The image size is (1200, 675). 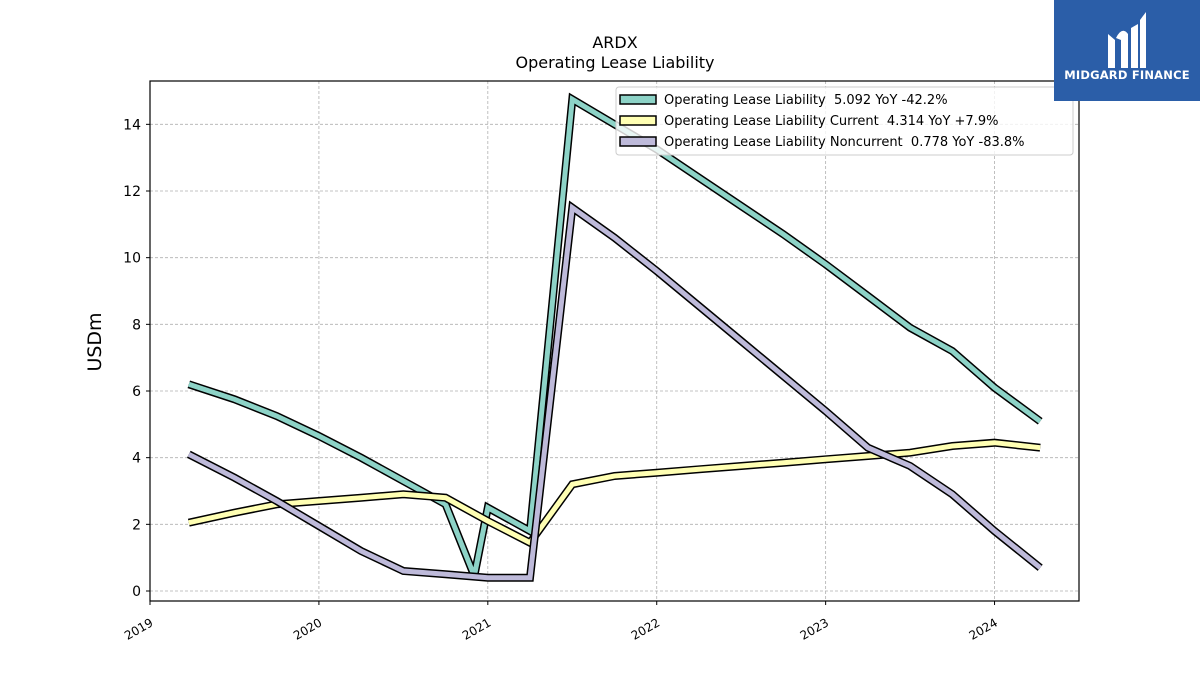 I want to click on x-tick-label: 2024, so click(x=983, y=628).